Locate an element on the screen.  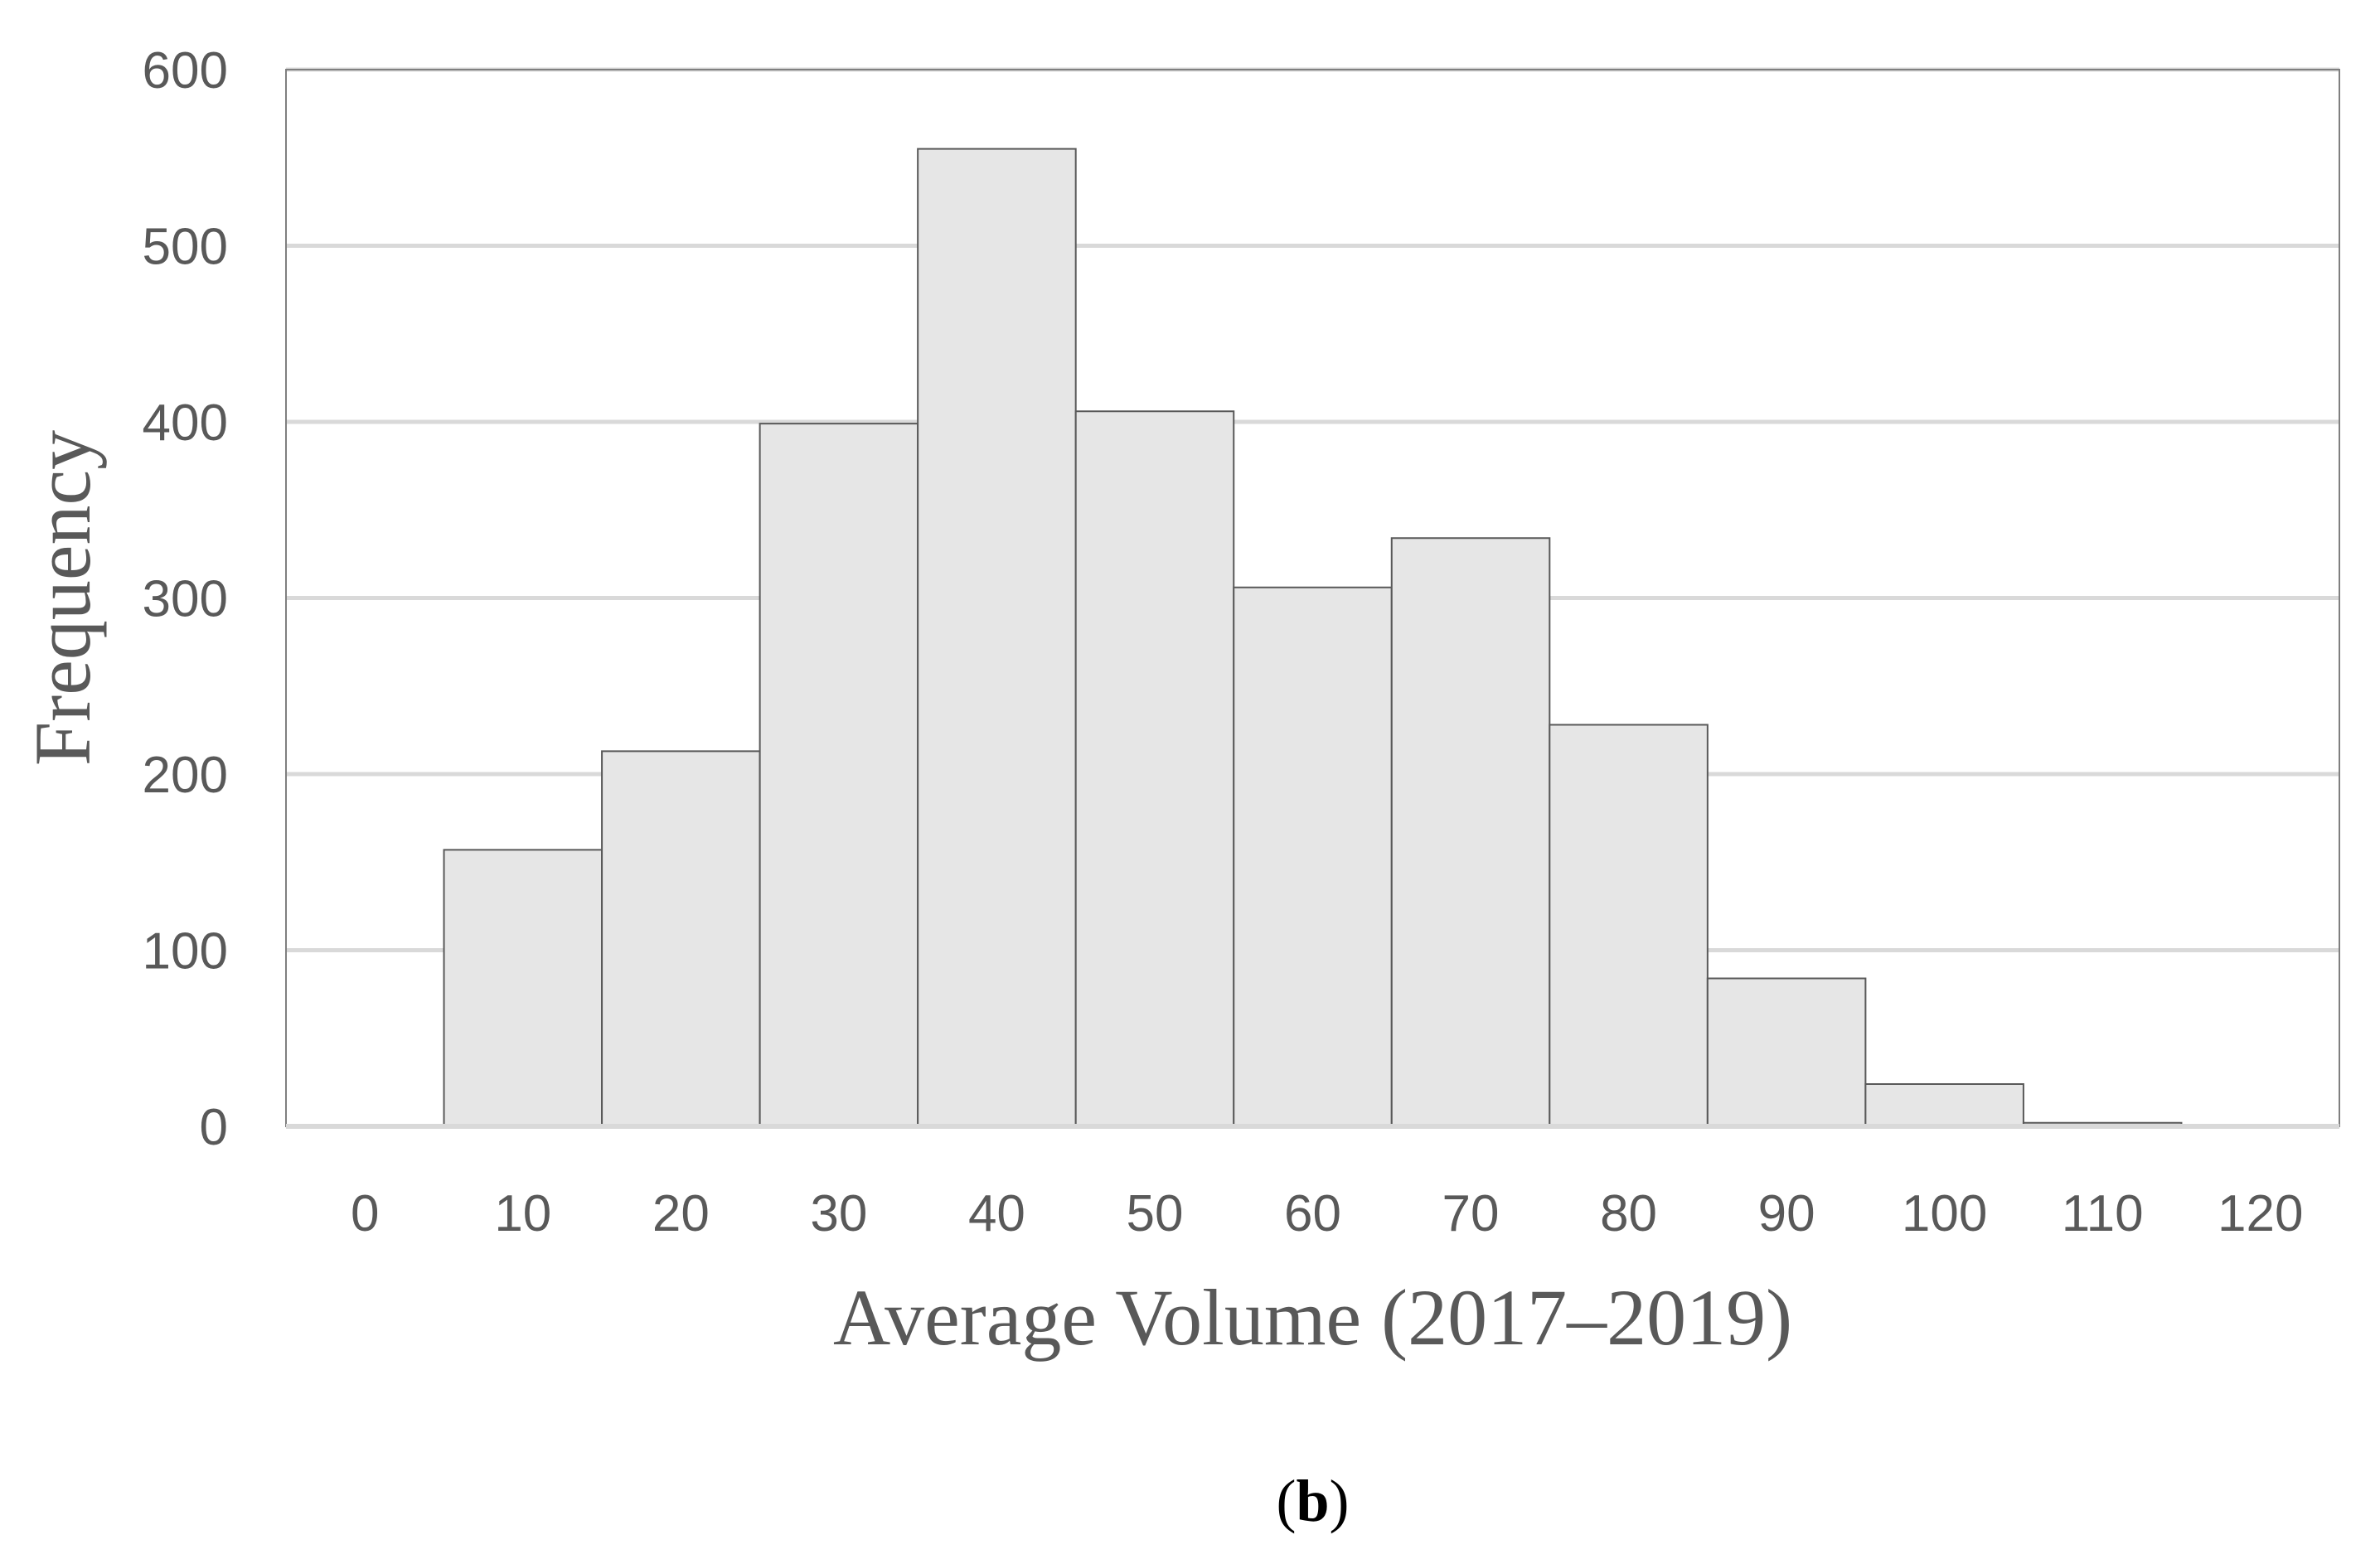
x-tick-label: 60 is located at coordinates (1312, 1213).